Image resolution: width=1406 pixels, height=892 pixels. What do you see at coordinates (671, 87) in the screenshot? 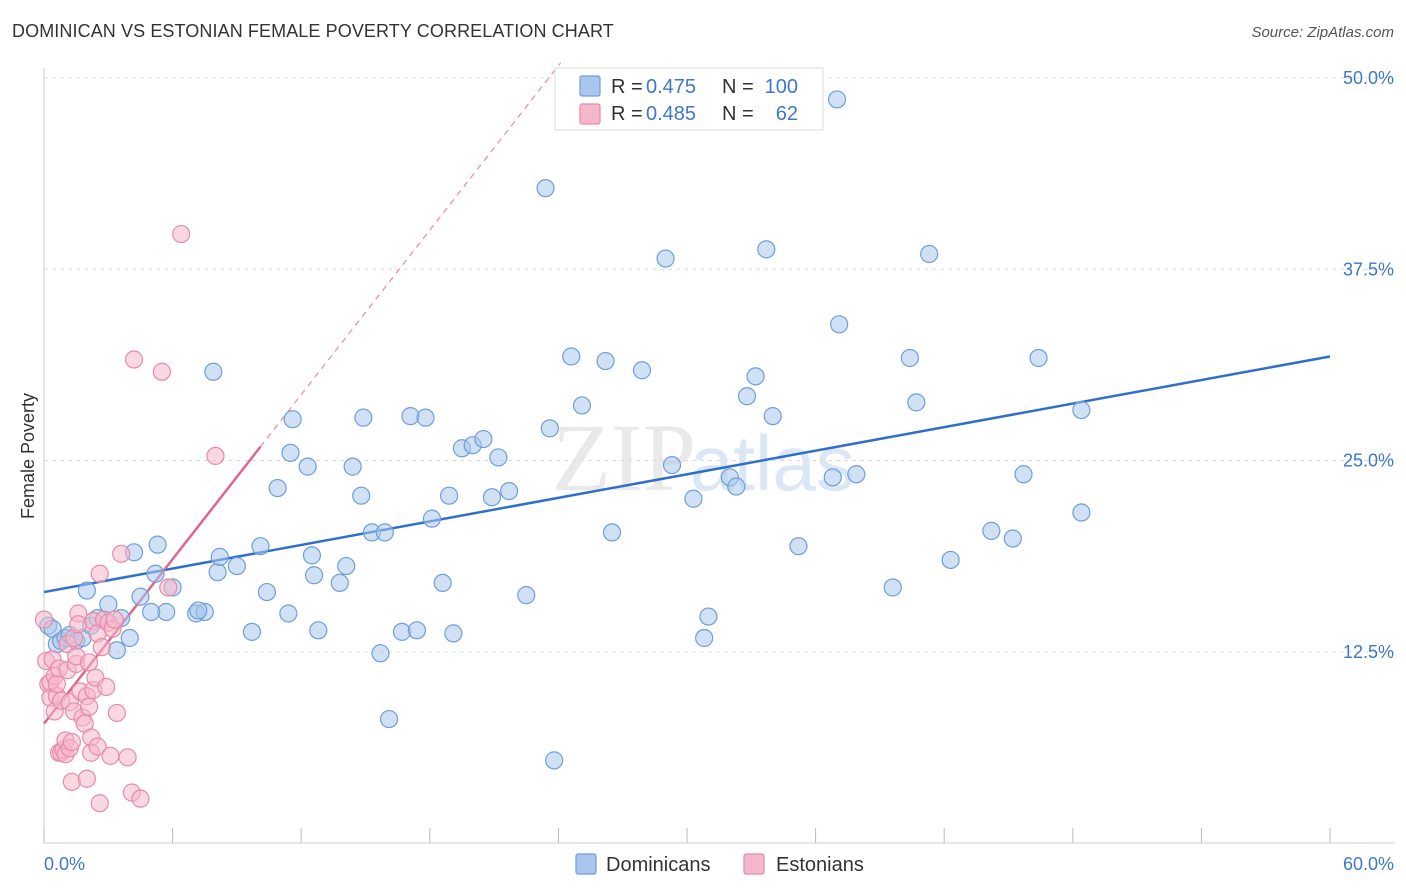
I see `legend-r-value-1: 0.475` at bounding box center [671, 87].